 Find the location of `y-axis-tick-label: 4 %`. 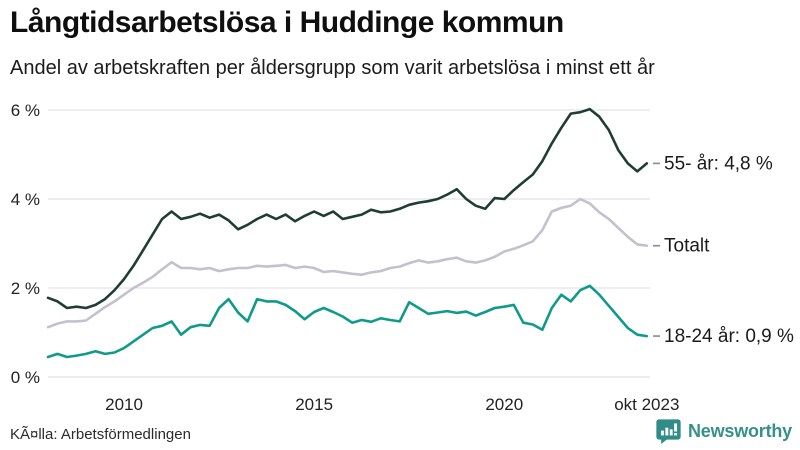

y-axis-tick-label: 4 % is located at coordinates (25, 199).